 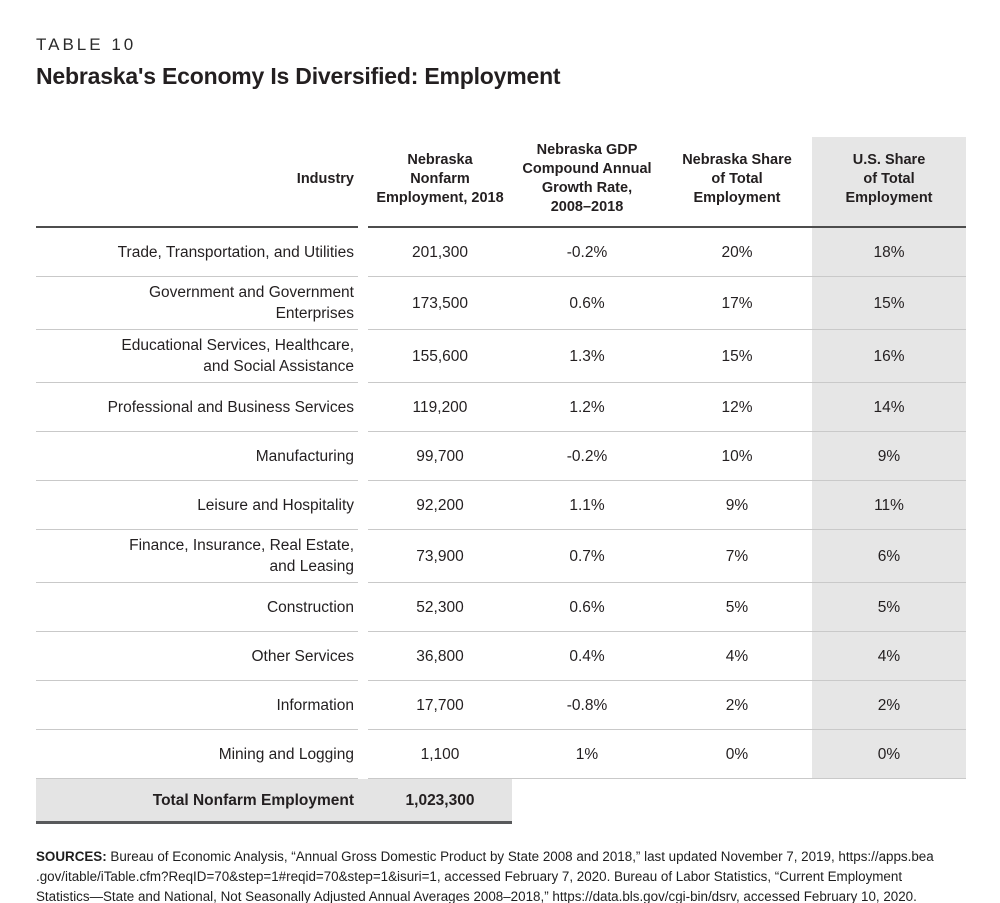 I want to click on cell-employment: 155,600, so click(x=440, y=356).